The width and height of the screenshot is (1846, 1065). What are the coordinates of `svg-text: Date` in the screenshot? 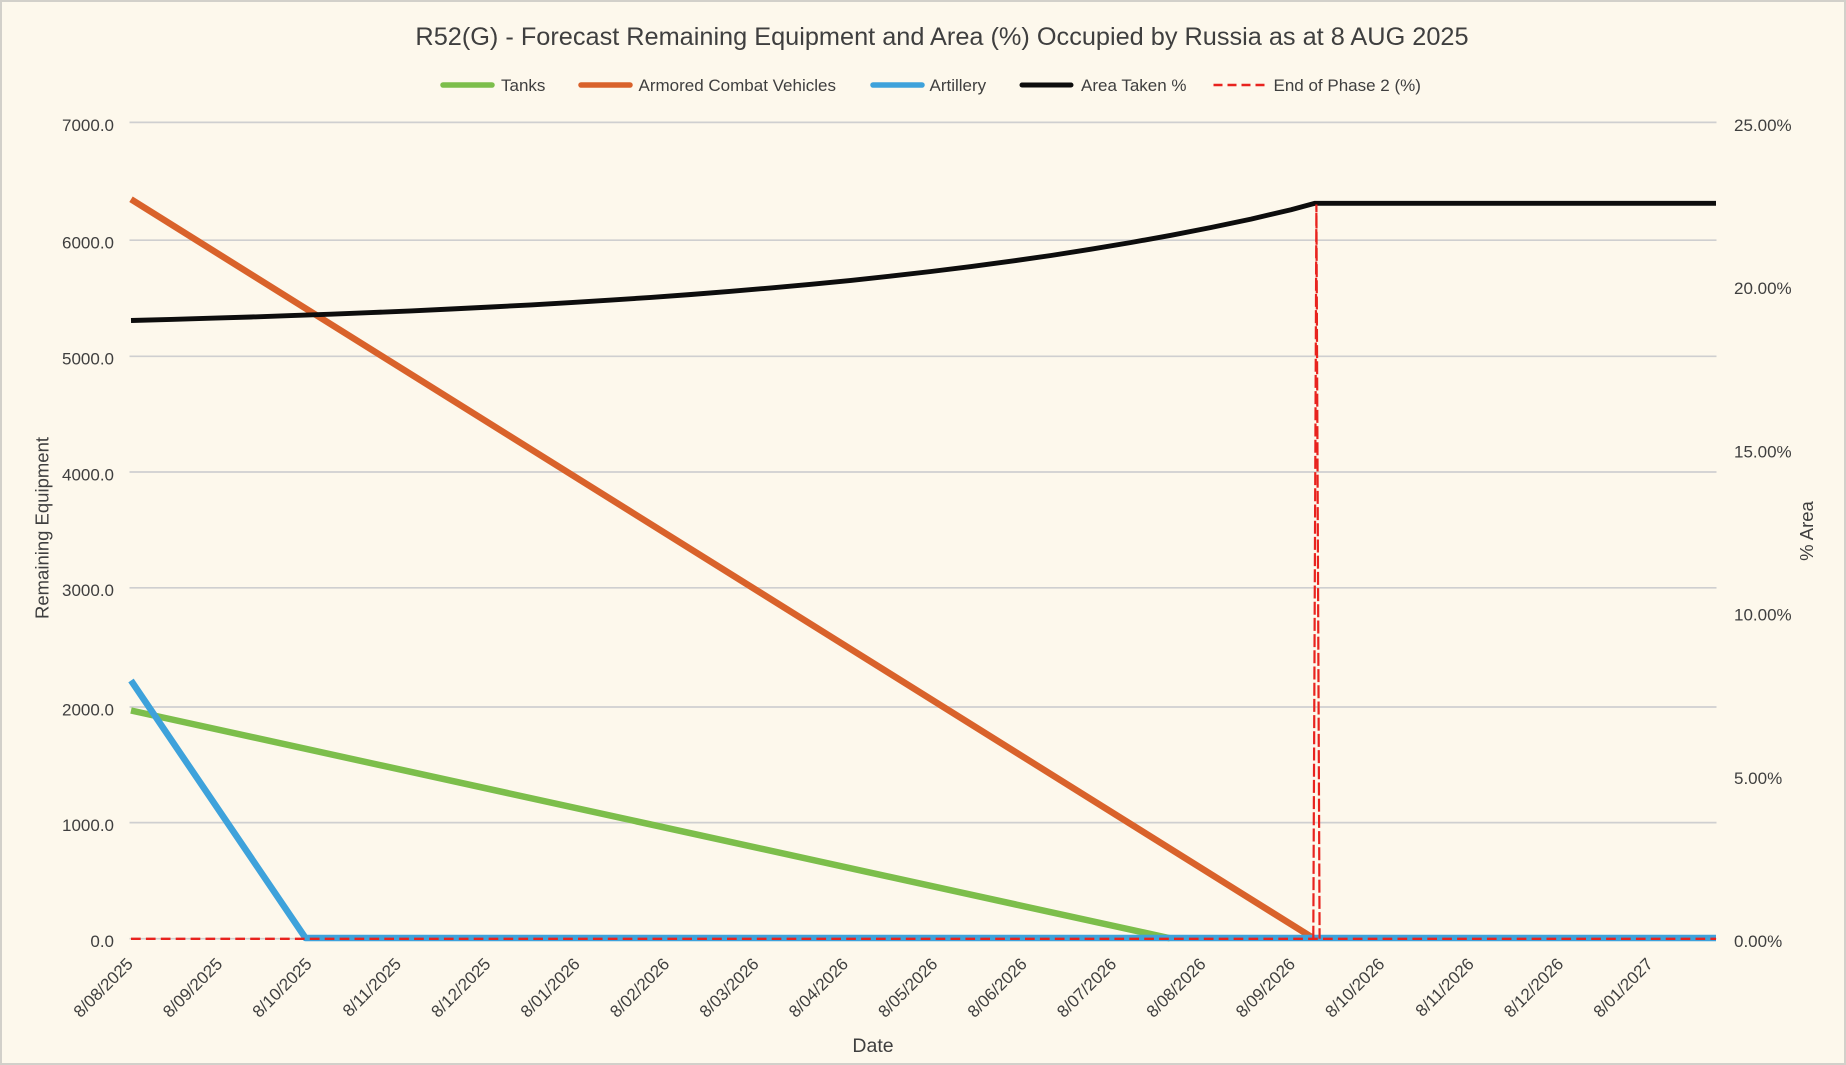 It's located at (872, 1046).